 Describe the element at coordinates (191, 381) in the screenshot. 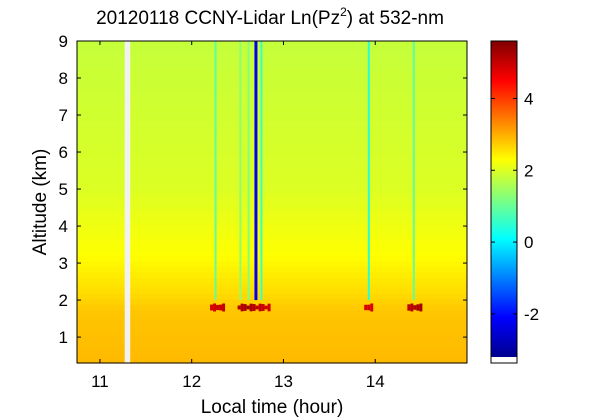

I see `x-tick-label: 12` at that location.